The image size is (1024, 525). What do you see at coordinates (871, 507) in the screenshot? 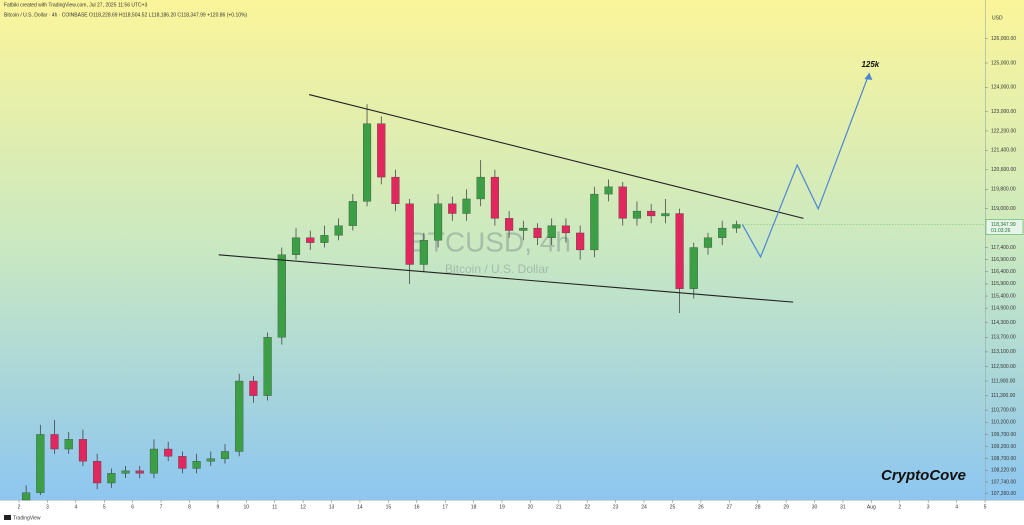
I see `x-tick-label: Aug` at bounding box center [871, 507].